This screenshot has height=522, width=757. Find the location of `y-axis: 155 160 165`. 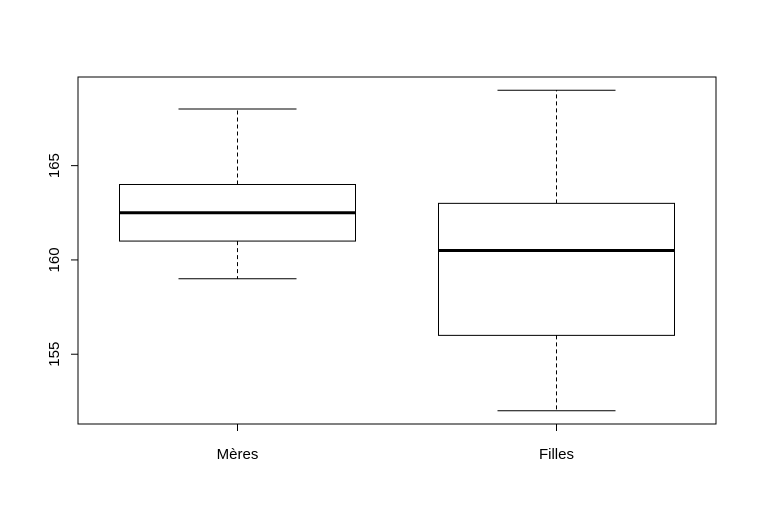

y-axis: 155 160 165 is located at coordinates (62, 260).